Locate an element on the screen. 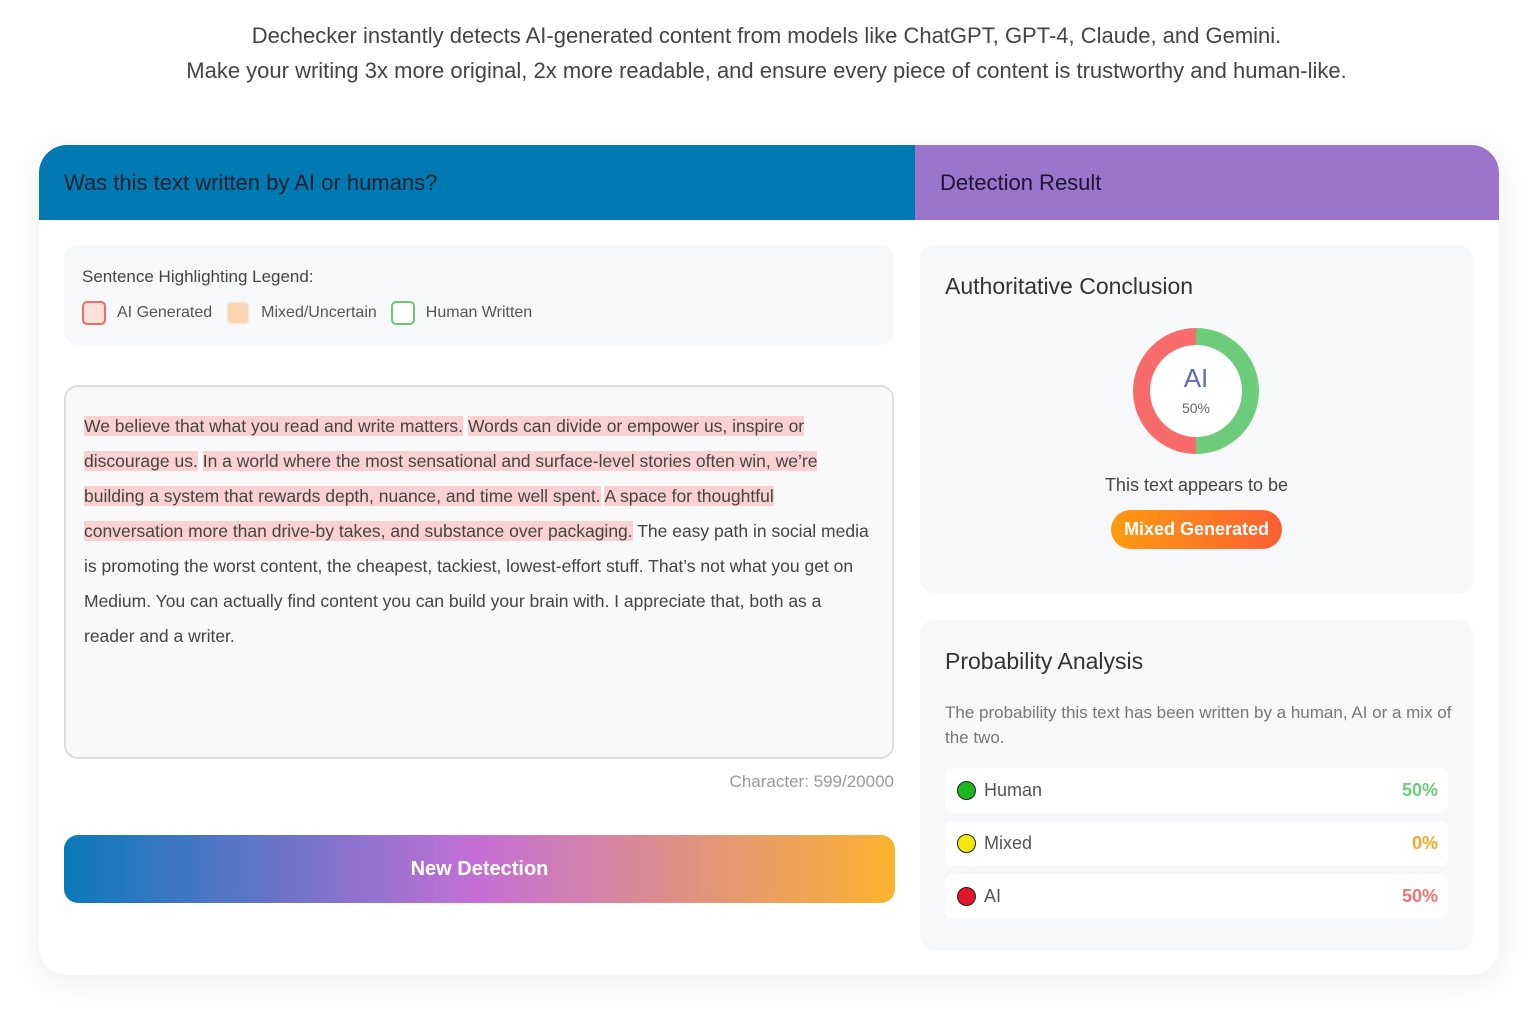  character-count: Character: 599/20000 is located at coordinates (811, 781).